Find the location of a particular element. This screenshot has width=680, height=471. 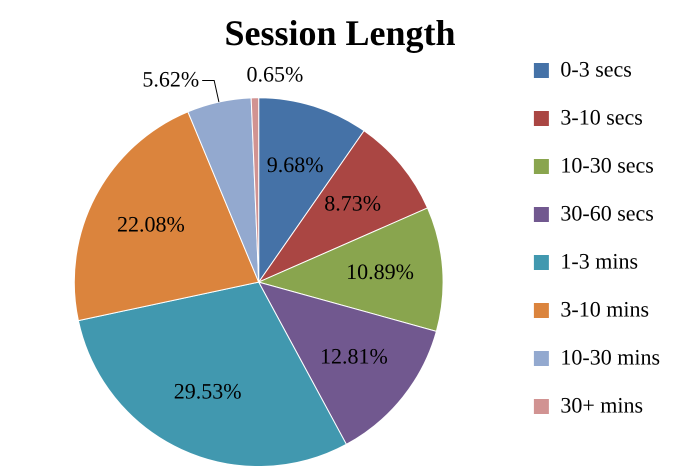

legend-label: 3-10 mins is located at coordinates (605, 309).